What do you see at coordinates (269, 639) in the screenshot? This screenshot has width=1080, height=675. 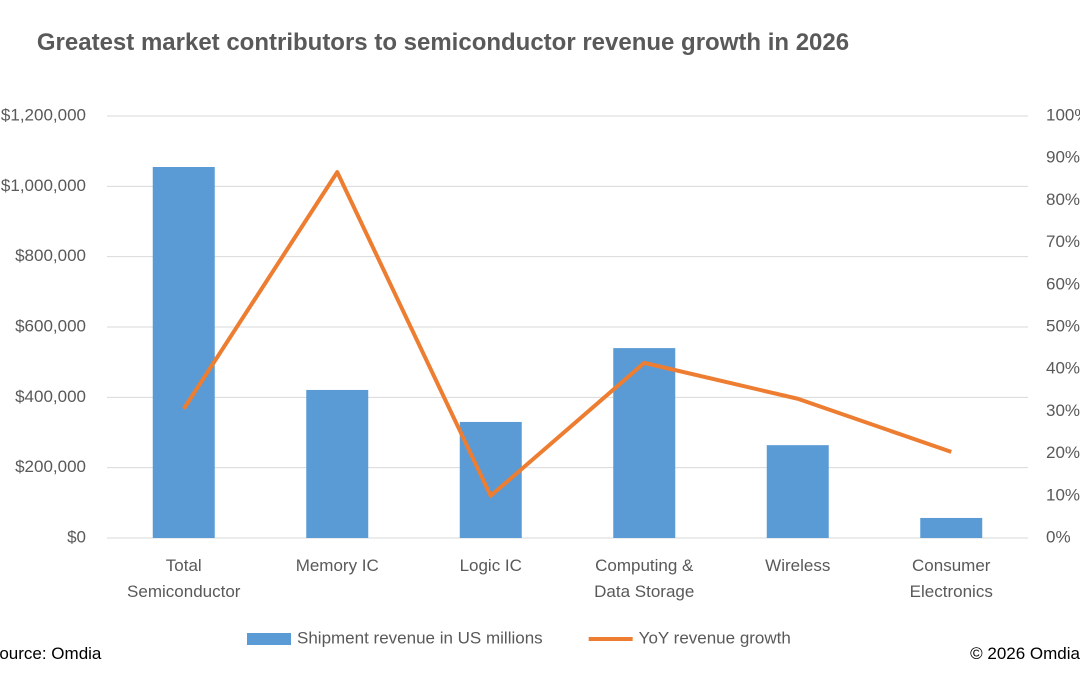 I see `legend-swatch` at bounding box center [269, 639].